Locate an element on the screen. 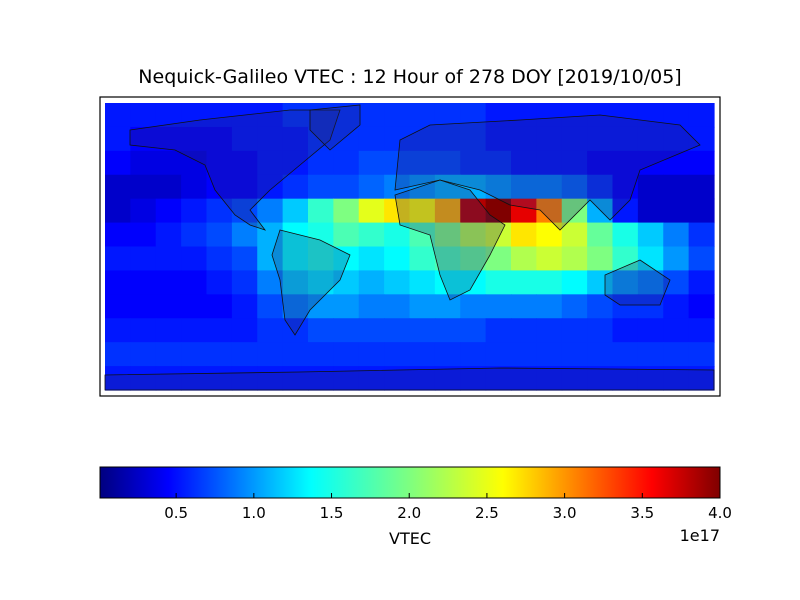 The image size is (800, 600). colorbar-tick-label: 1.5 is located at coordinates (332, 513).